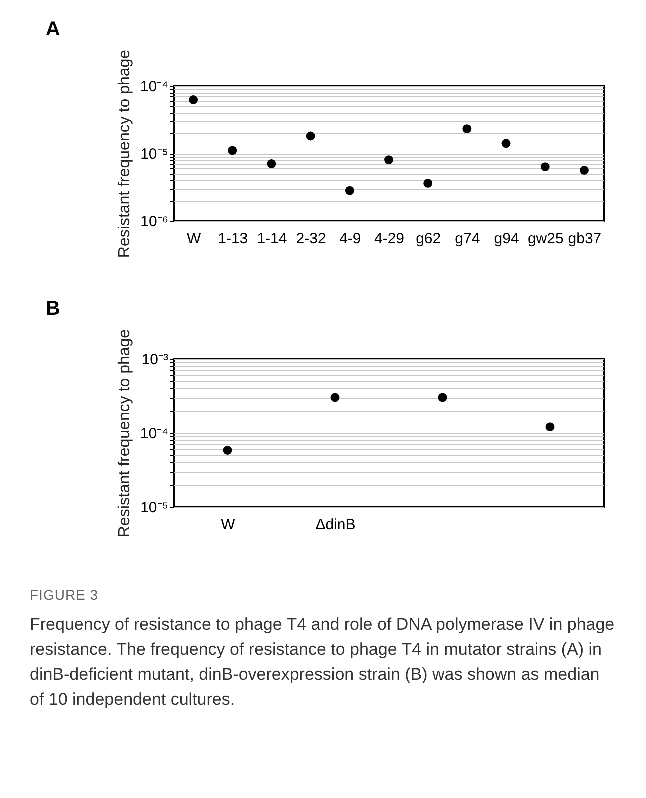 This screenshot has height=798, width=646. What do you see at coordinates (585, 239) in the screenshot?
I see `x-tick-label: gb37` at bounding box center [585, 239].